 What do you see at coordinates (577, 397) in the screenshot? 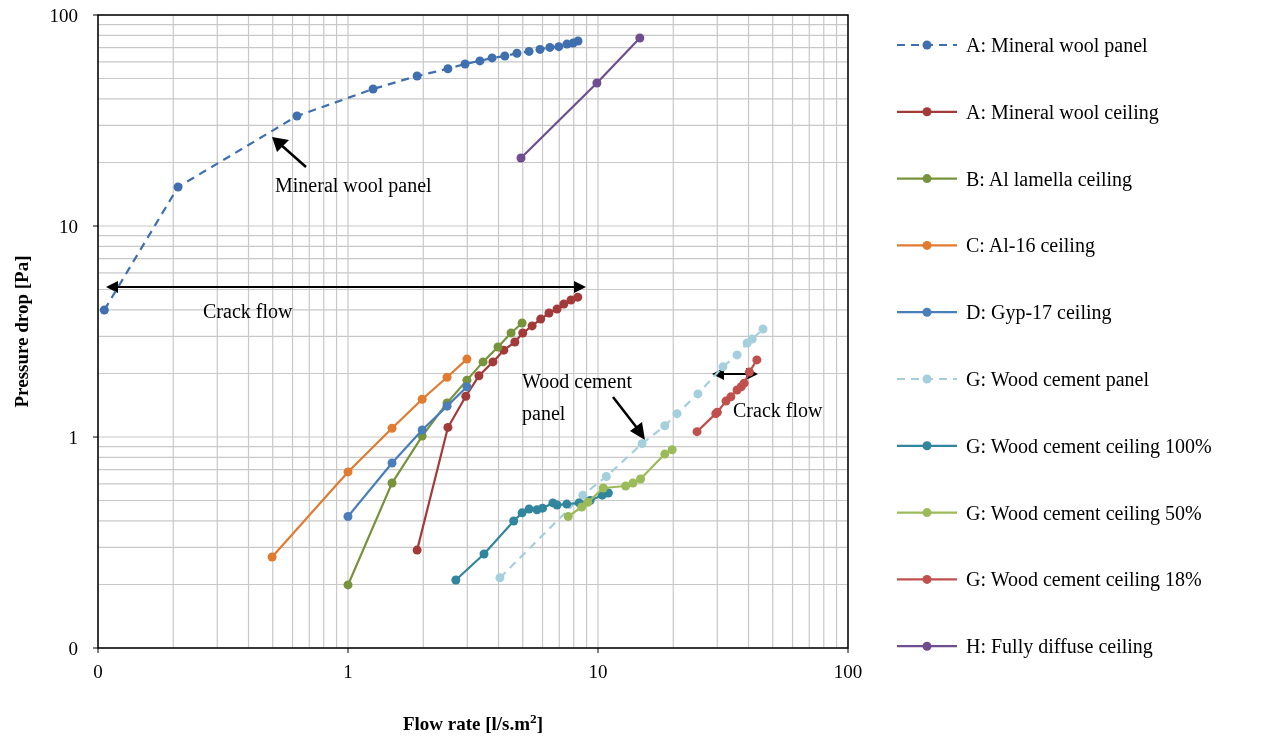
I see `annotation: Wood cement panel` at bounding box center [577, 397].